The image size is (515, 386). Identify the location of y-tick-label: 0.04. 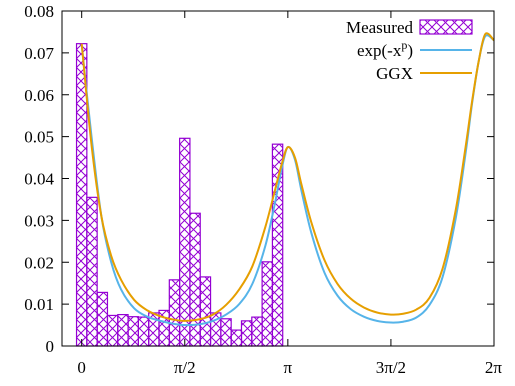
(39, 179).